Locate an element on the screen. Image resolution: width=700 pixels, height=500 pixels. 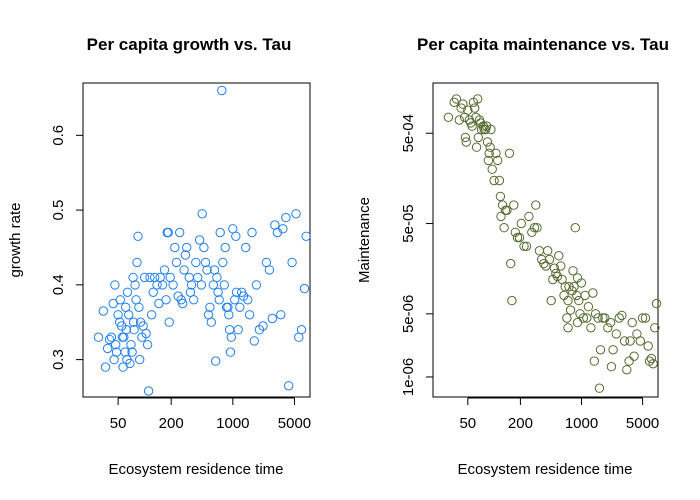
maintenance-chart-title: Per capita maintenance vs. Tau is located at coordinates (543, 44).